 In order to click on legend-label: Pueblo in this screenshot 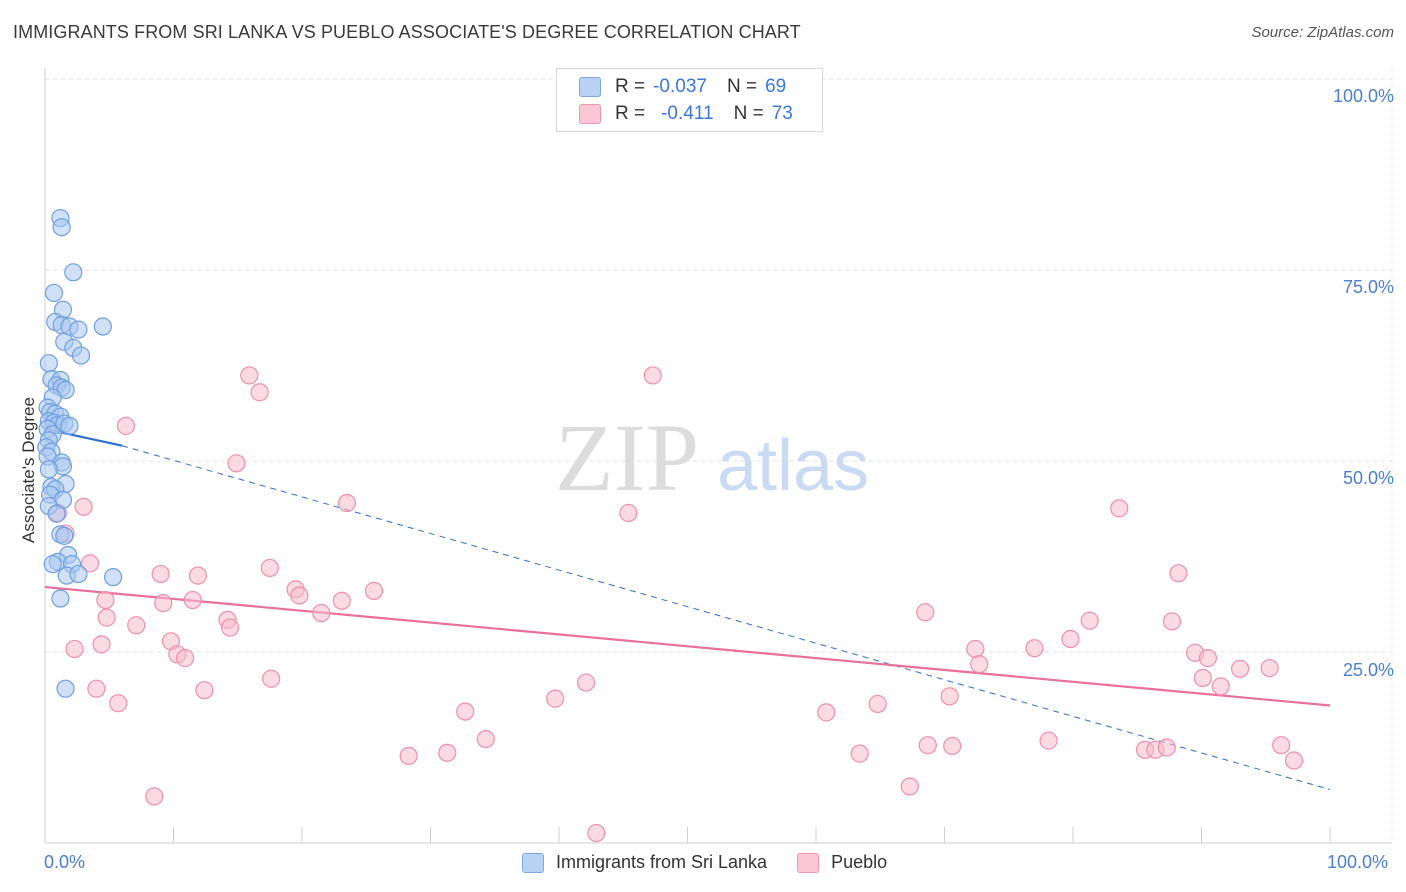, I will do `click(859, 862)`.